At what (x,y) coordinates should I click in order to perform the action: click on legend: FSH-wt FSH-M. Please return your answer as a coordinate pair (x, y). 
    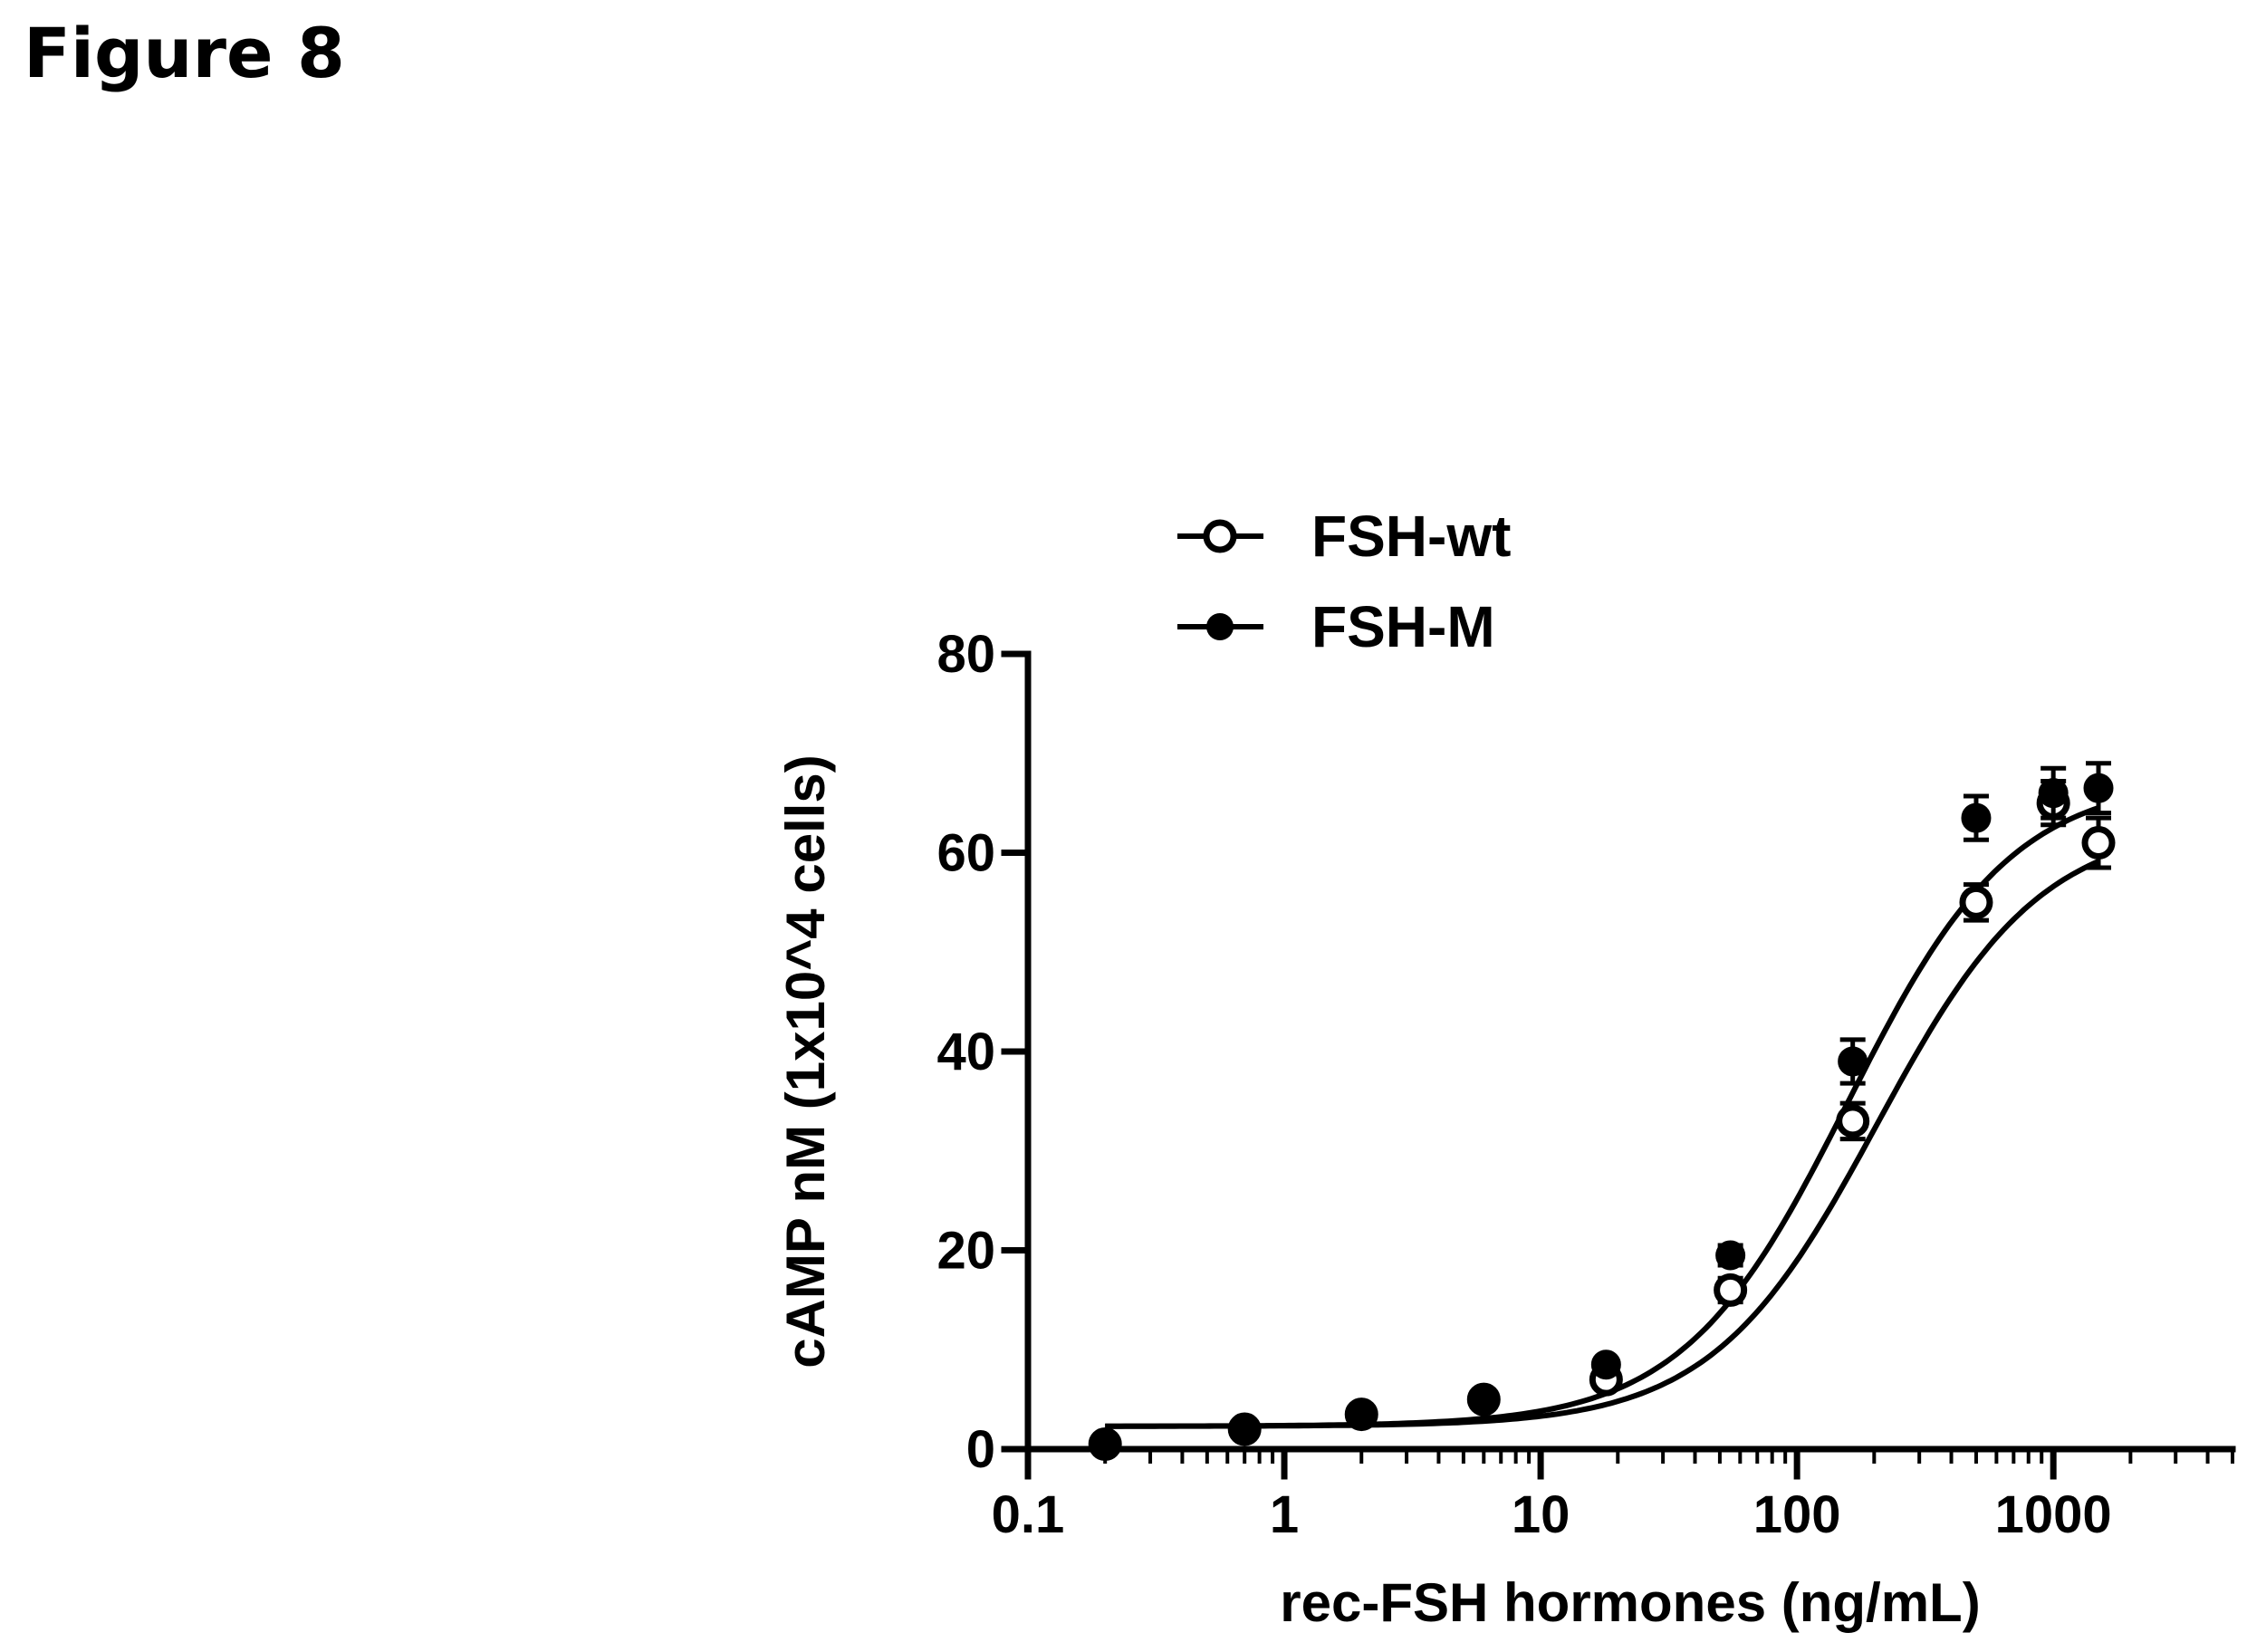
    Looking at the image, I should click on (1344, 581).